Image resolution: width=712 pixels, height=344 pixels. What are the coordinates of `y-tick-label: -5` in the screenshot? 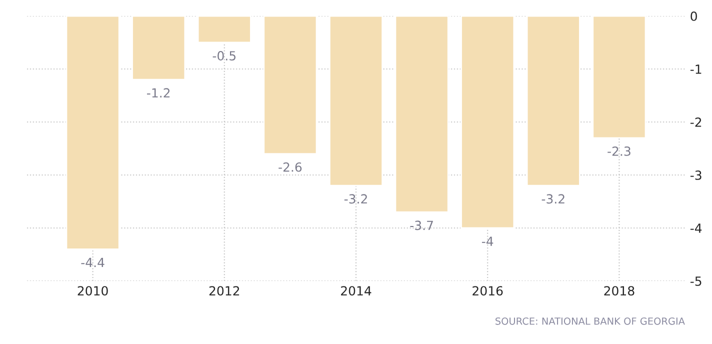 It's located at (696, 281).